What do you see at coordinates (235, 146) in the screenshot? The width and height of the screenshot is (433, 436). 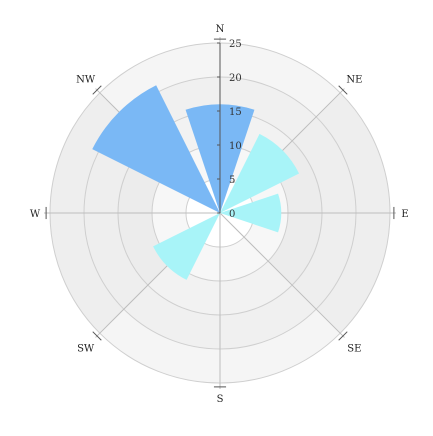 I see `radial-tick-label: 10` at bounding box center [235, 146].